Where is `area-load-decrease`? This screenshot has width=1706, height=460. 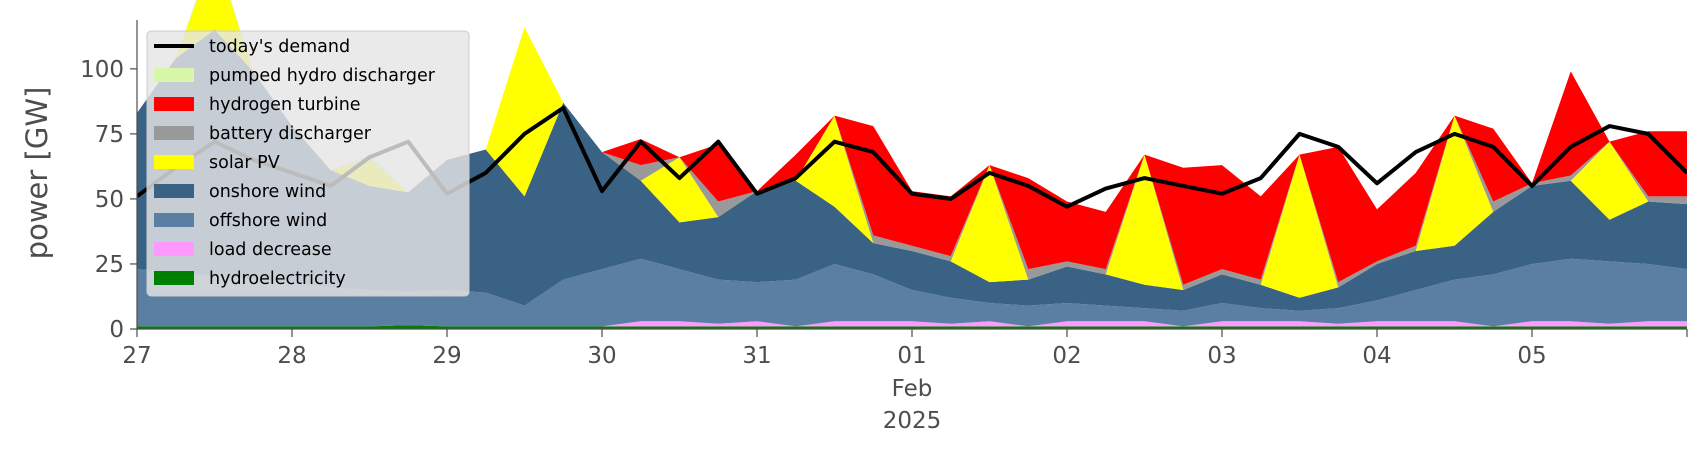
area-load-decrease is located at coordinates (912, 324).